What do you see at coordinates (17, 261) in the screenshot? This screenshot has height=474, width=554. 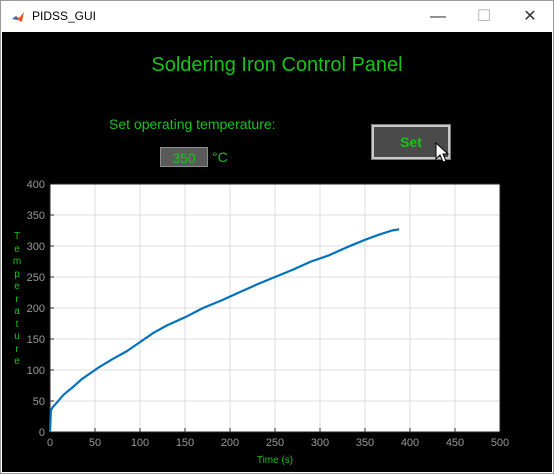 I see `y-axis-label-char: m` at bounding box center [17, 261].